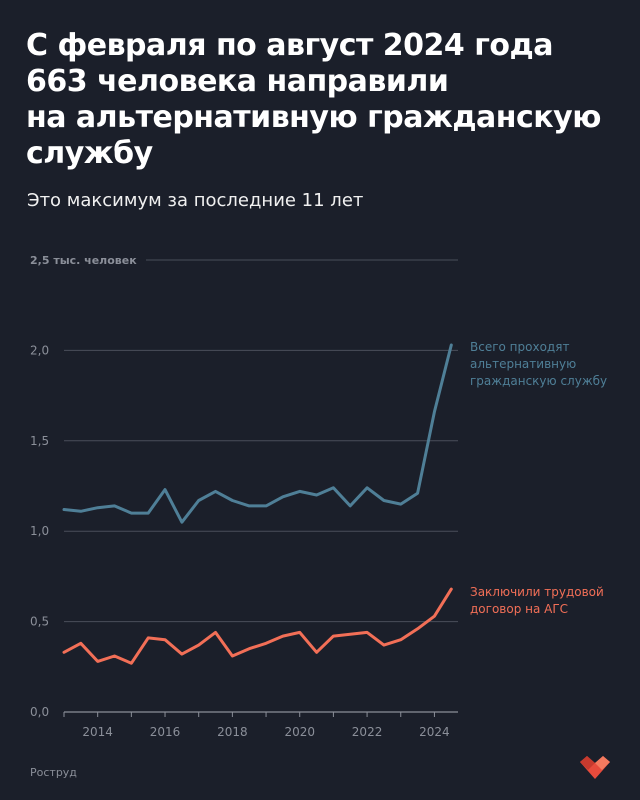 Image resolution: width=640 pixels, height=800 pixels. I want to click on y-tick-label: 0,0, so click(39, 712).